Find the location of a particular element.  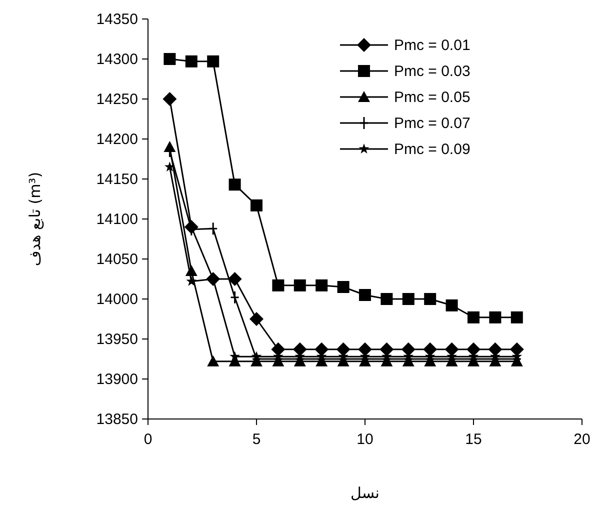

x-tick-label: 20 is located at coordinates (582, 439).